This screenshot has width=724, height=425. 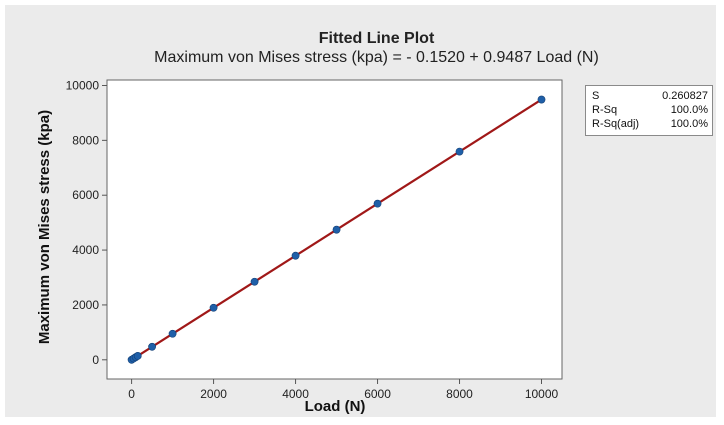 I want to click on stats-legend: S 0.260827 R-Sq 100.0% R-Sq(adj) 100.0%, so click(x=649, y=110).